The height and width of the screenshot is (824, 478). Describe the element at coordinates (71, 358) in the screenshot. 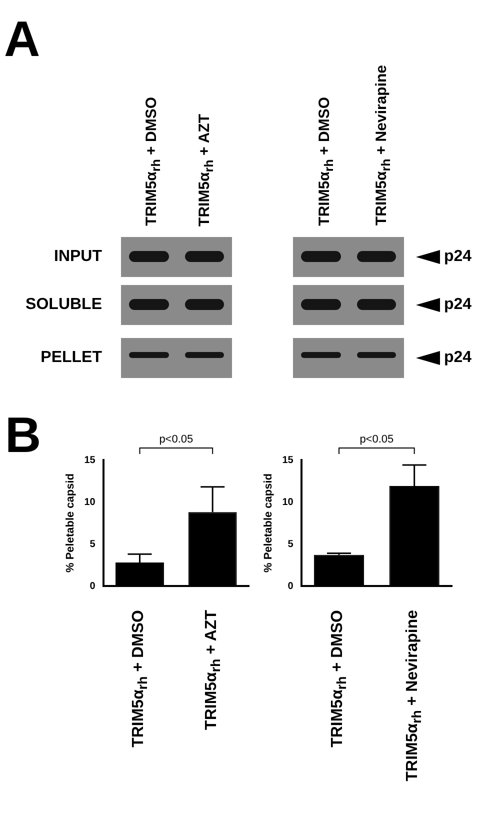

I see `text: PELLET` at that location.